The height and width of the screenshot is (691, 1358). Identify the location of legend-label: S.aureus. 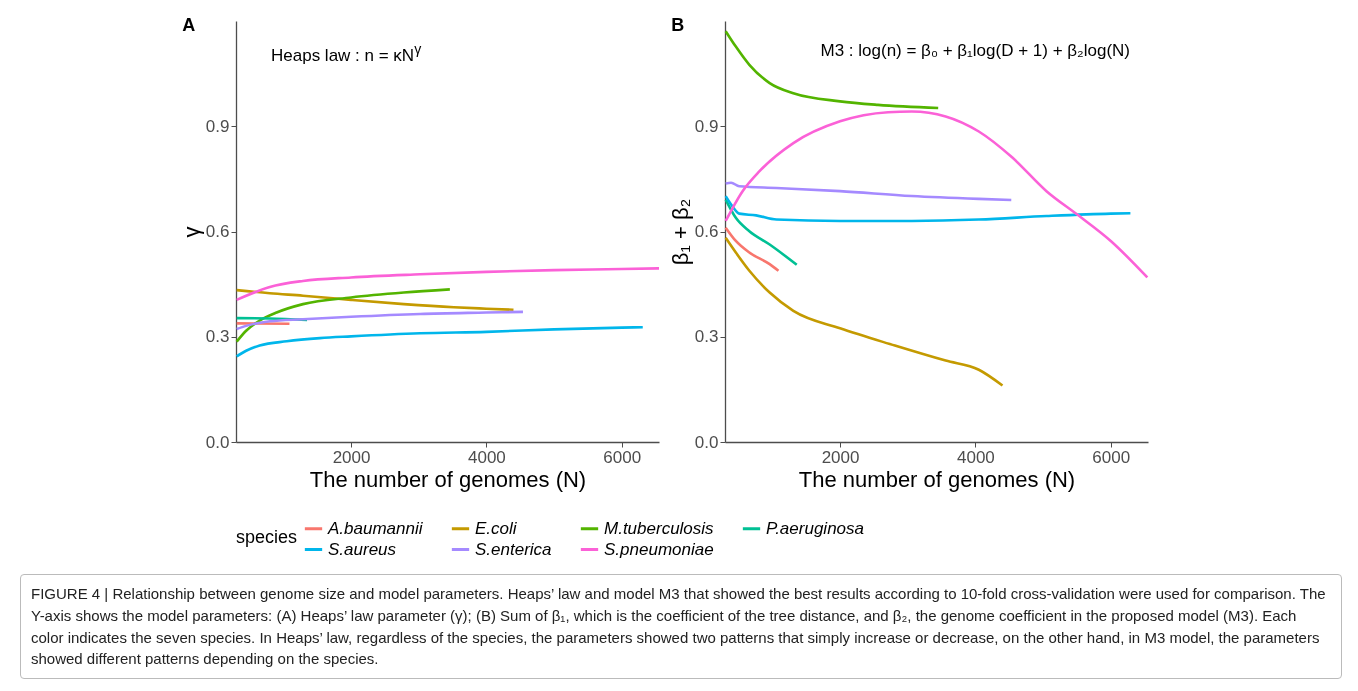
(362, 549).